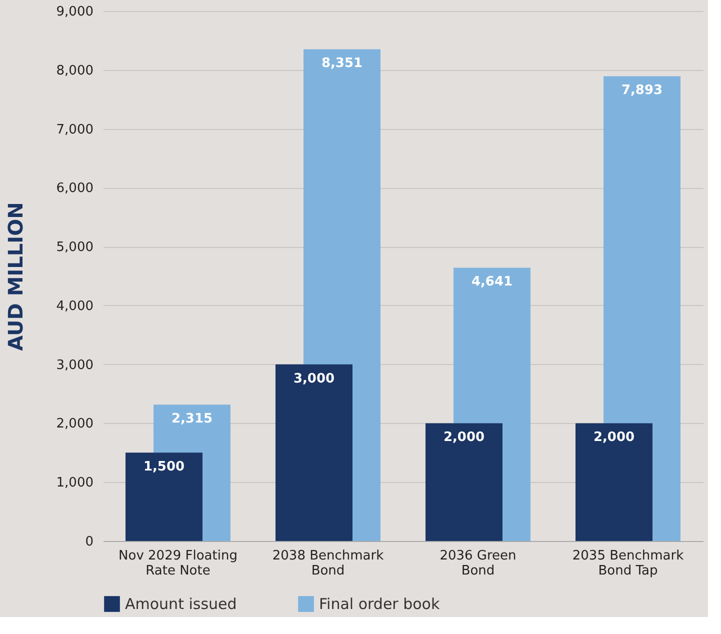  Describe the element at coordinates (75, 188) in the screenshot. I see `y-tick-label: 6,000` at that location.